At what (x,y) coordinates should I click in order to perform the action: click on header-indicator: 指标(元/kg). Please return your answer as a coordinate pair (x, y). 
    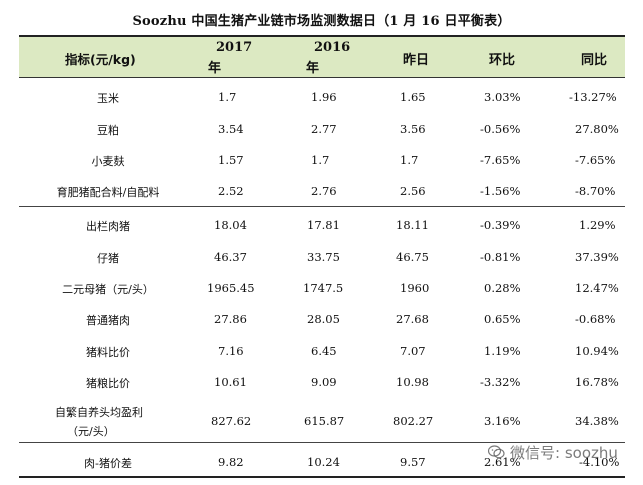
    Looking at the image, I should click on (100, 59).